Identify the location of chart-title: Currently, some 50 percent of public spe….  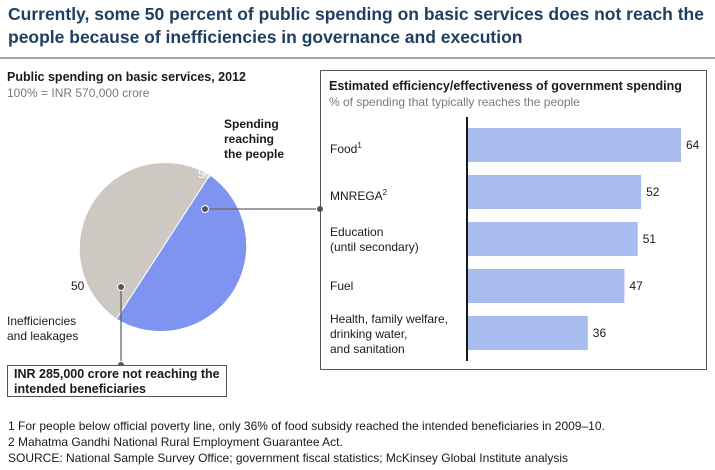
(356, 25).